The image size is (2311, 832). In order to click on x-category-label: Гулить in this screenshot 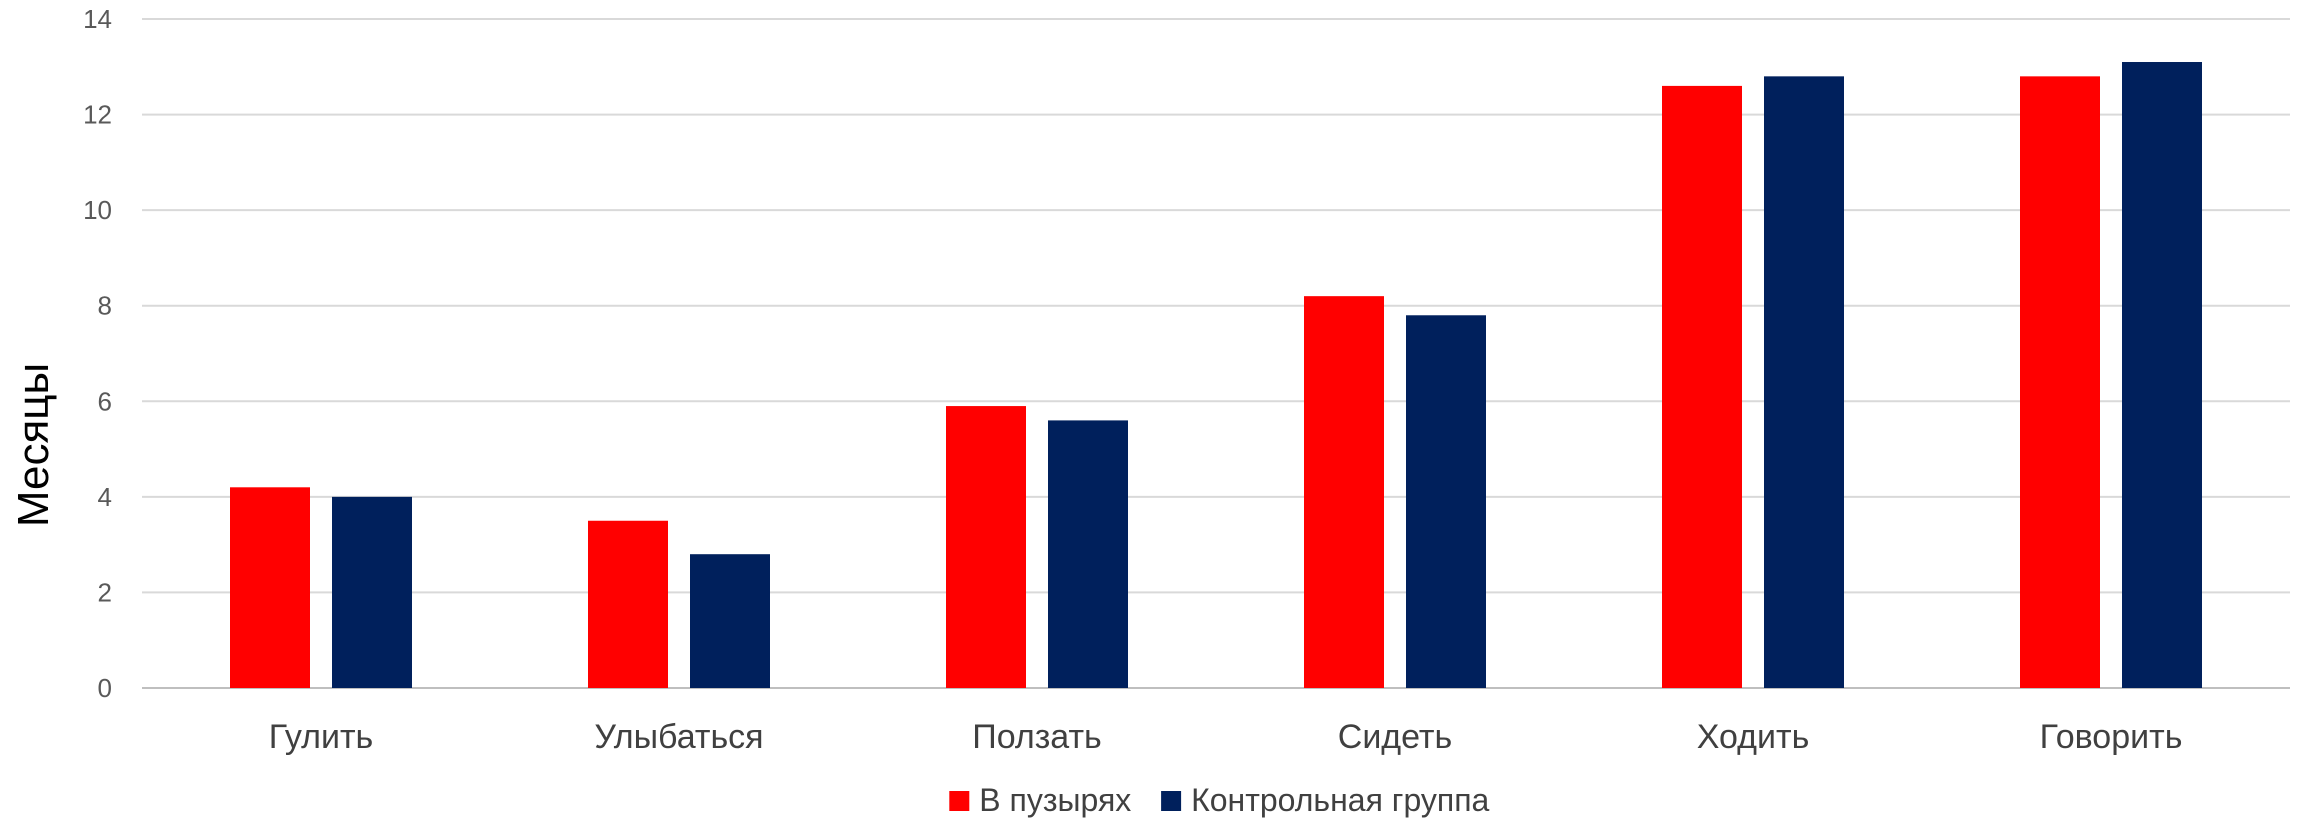, I will do `click(321, 737)`.